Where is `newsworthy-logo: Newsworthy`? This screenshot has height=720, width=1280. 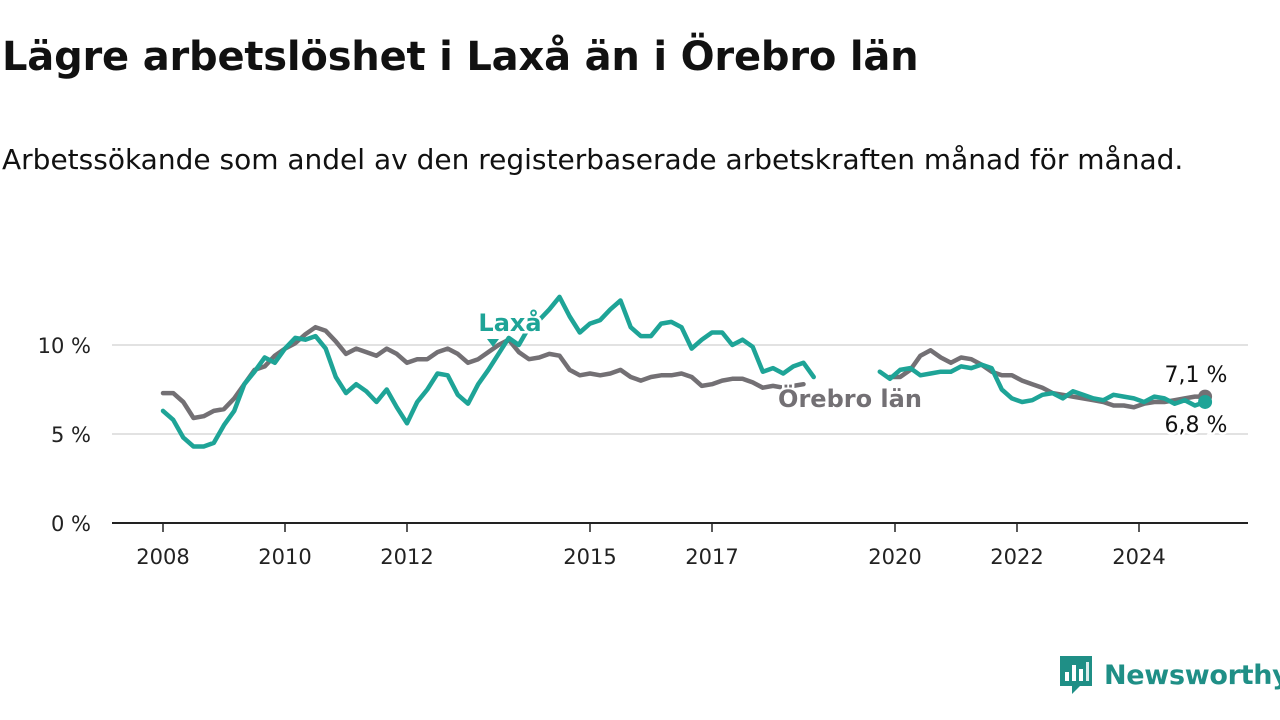 newsworthy-logo: Newsworthy is located at coordinates (1169, 675).